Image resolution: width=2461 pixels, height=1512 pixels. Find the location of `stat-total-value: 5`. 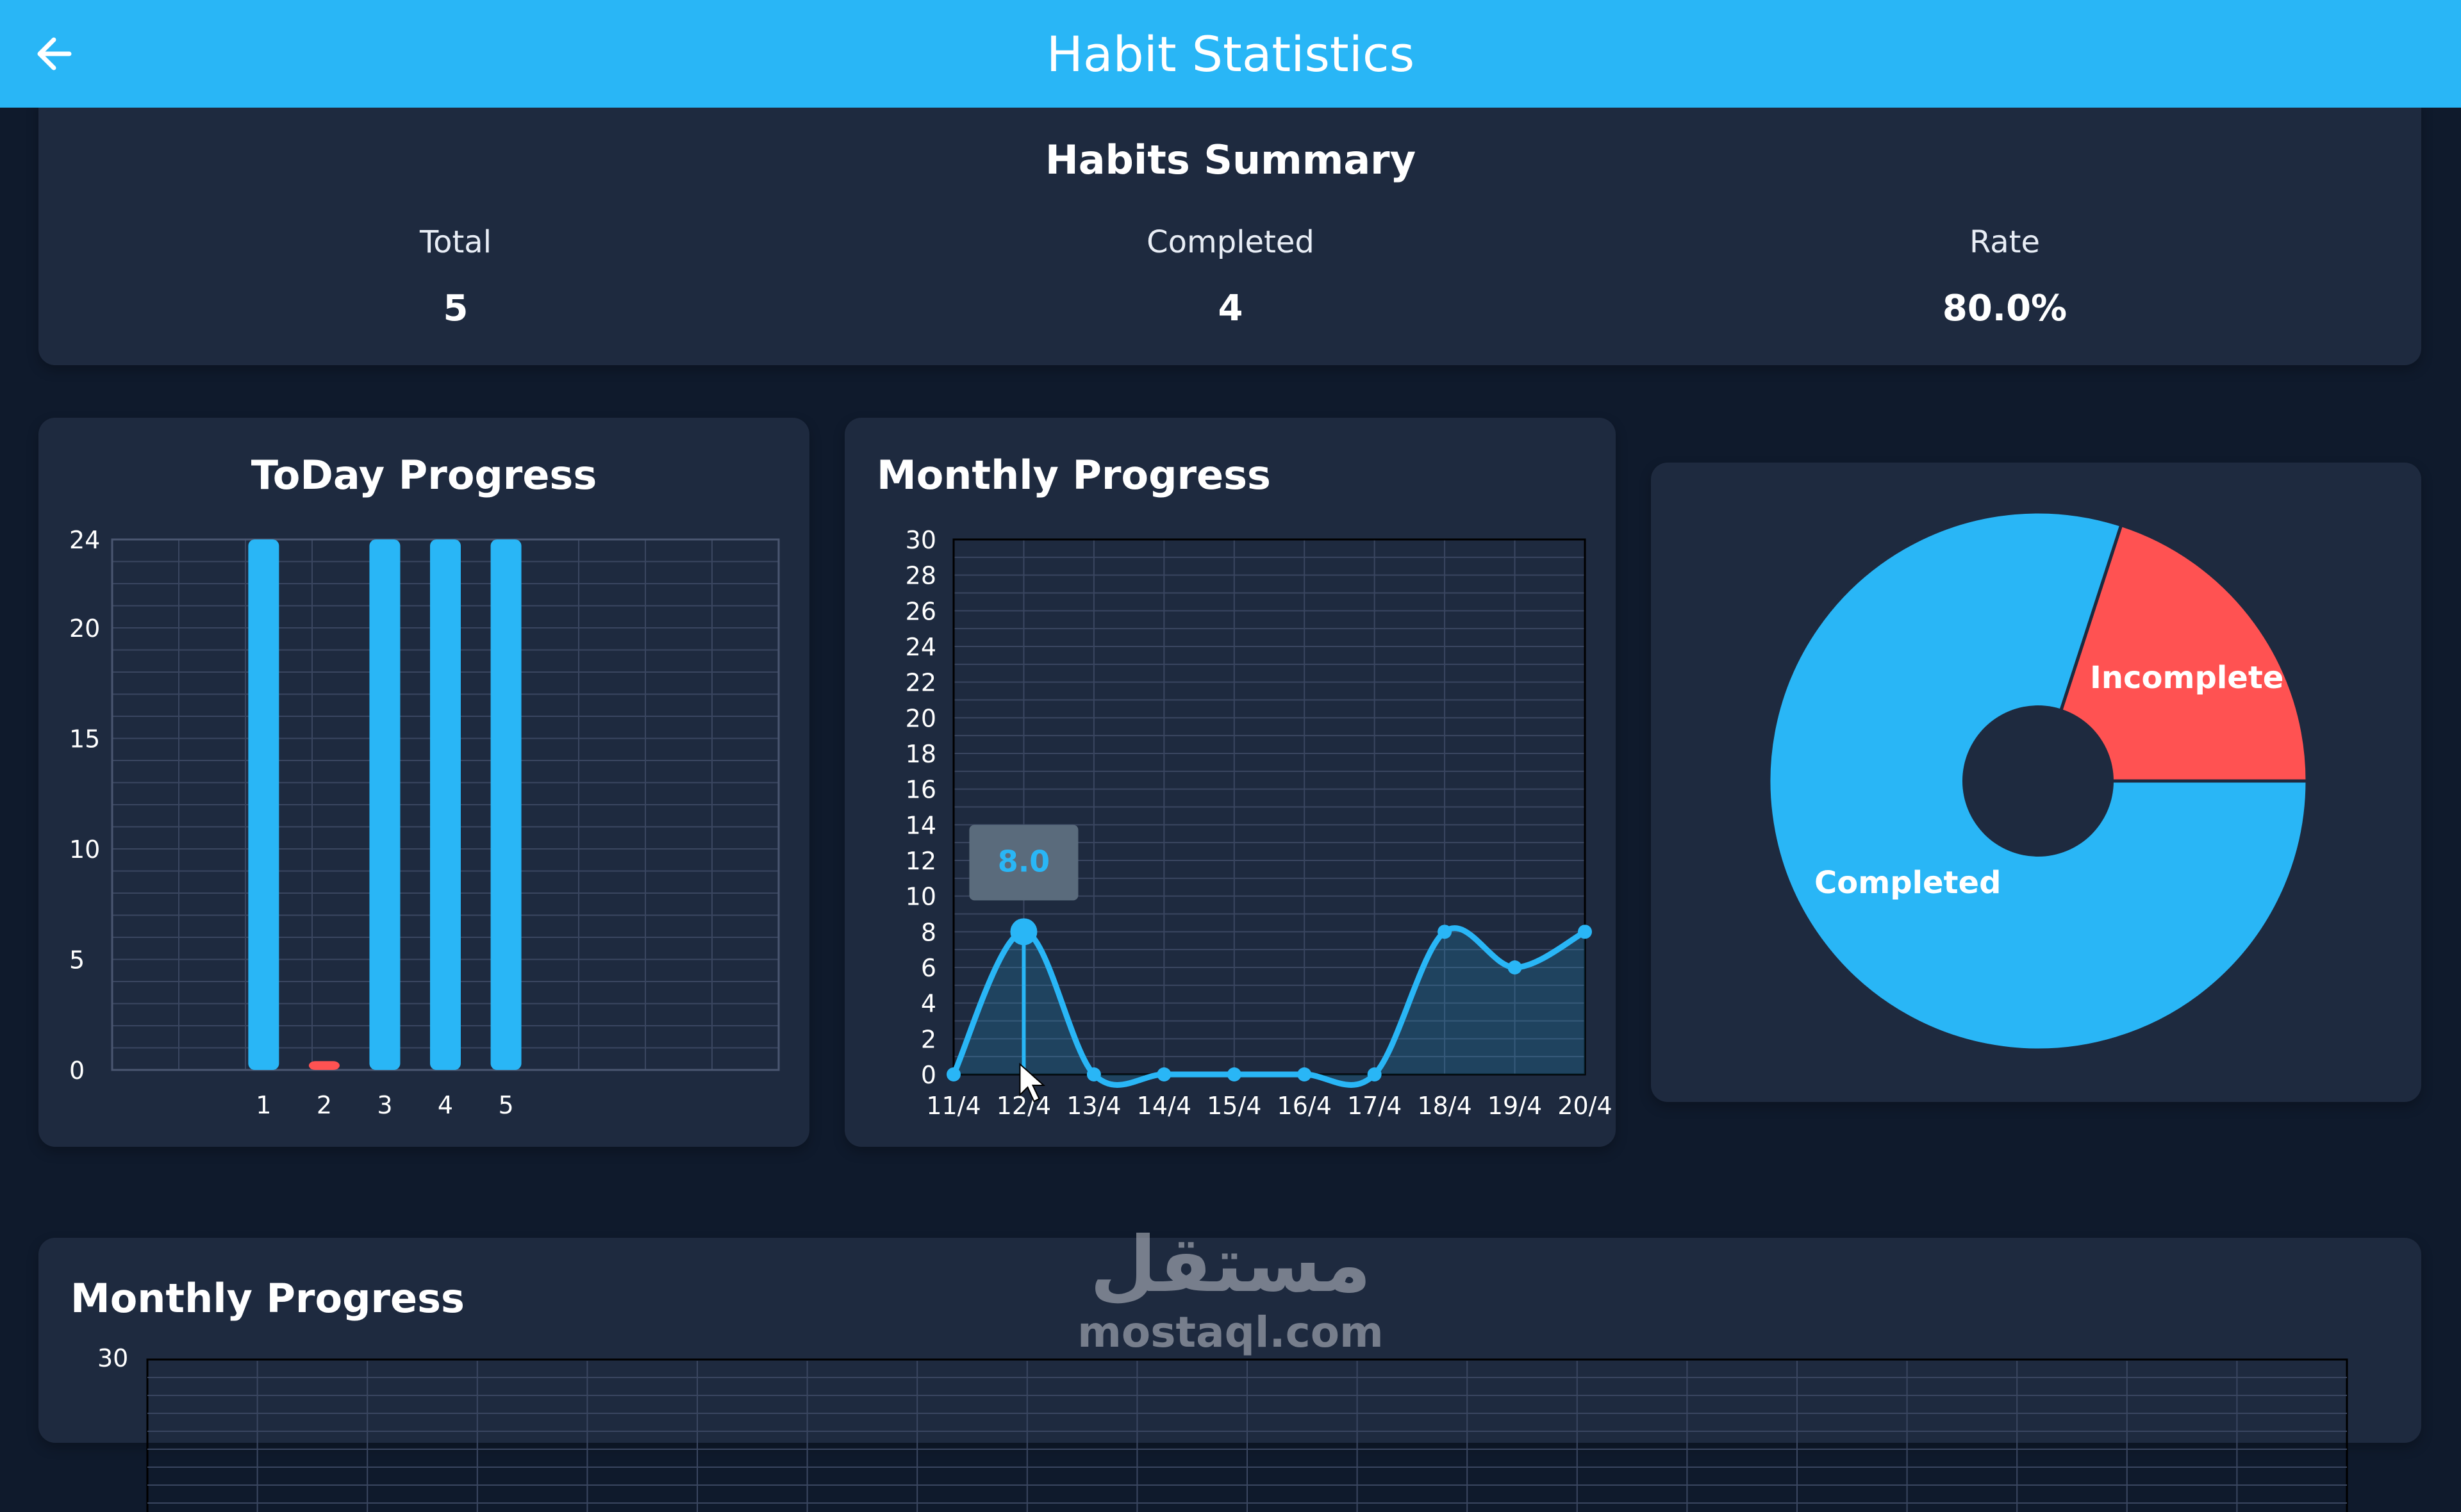

stat-total-value: 5 is located at coordinates (455, 308).